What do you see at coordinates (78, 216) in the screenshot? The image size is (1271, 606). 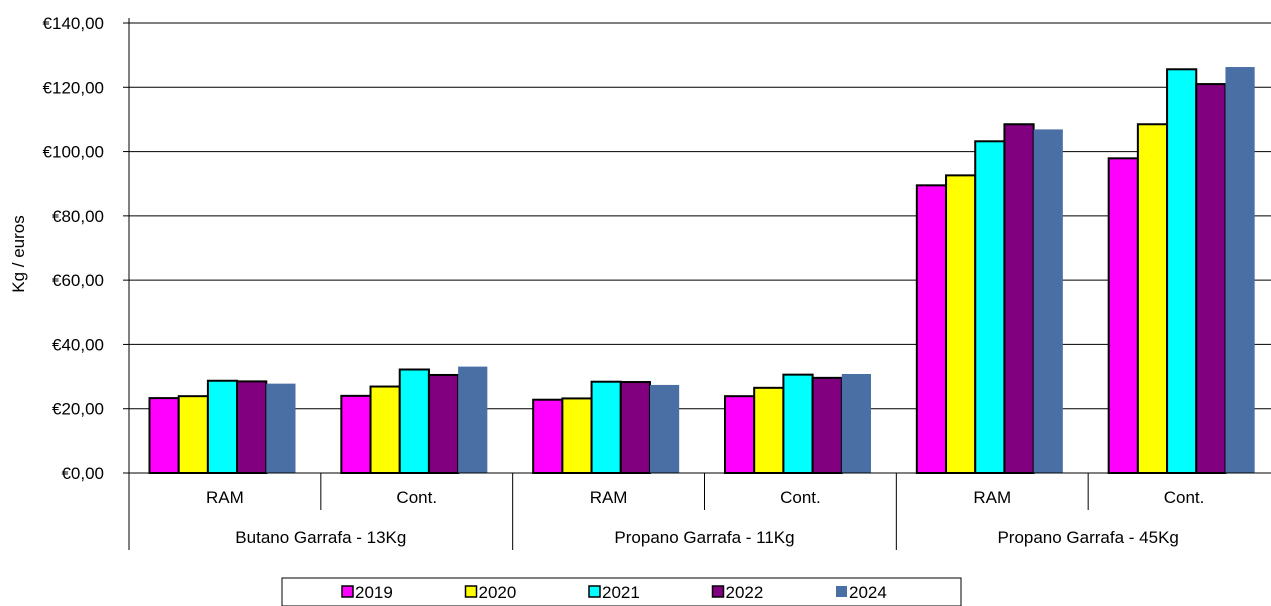 I see `y-tick-label: €80,00` at bounding box center [78, 216].